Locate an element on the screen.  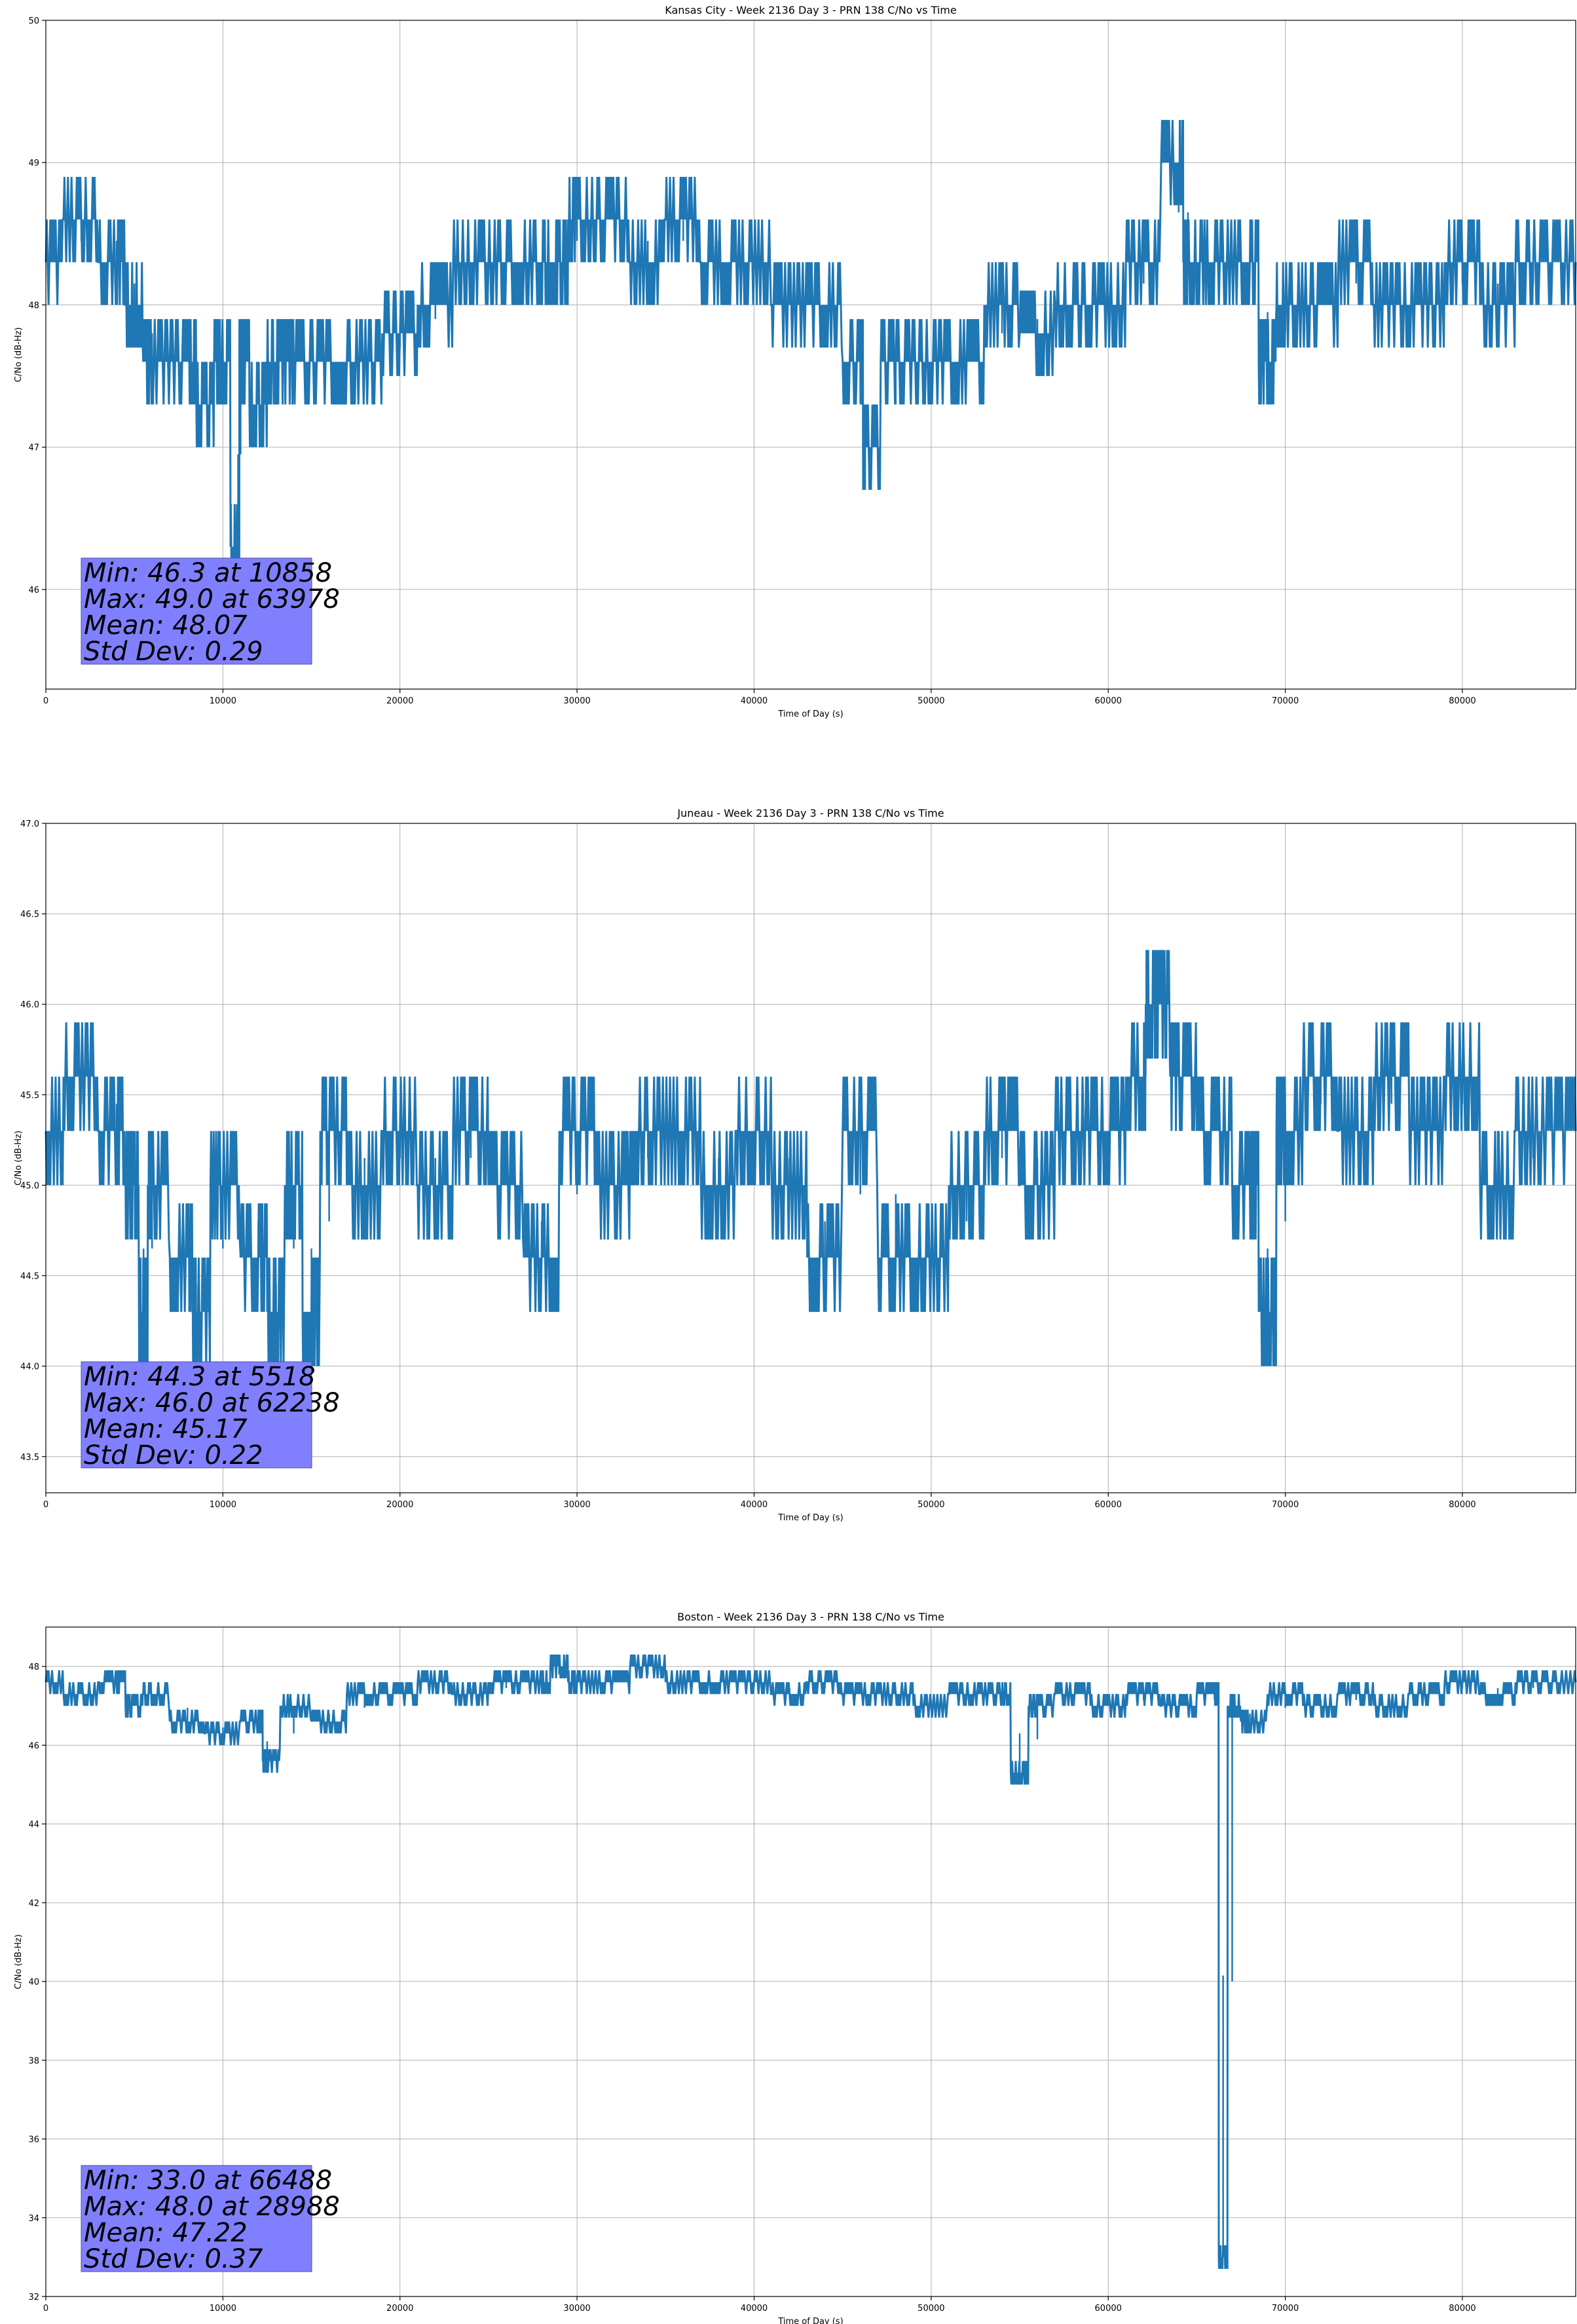
y-tick-label: 34 is located at coordinates (33, 2219).